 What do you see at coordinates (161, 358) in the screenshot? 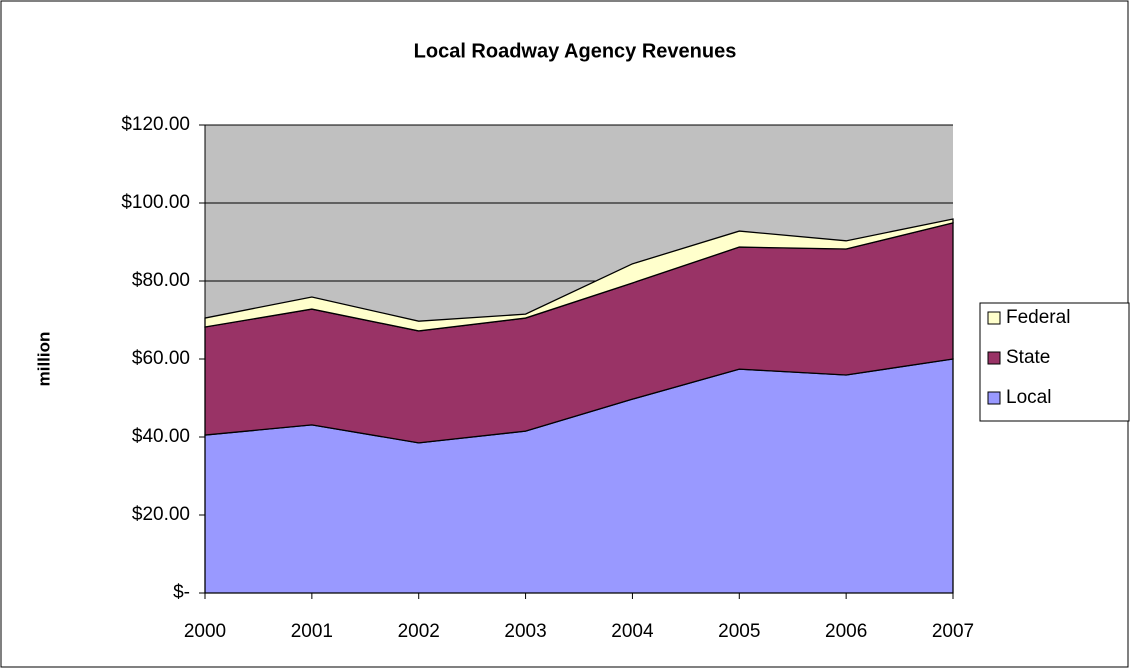
I see `y-tick-label: $60.00` at bounding box center [161, 358].